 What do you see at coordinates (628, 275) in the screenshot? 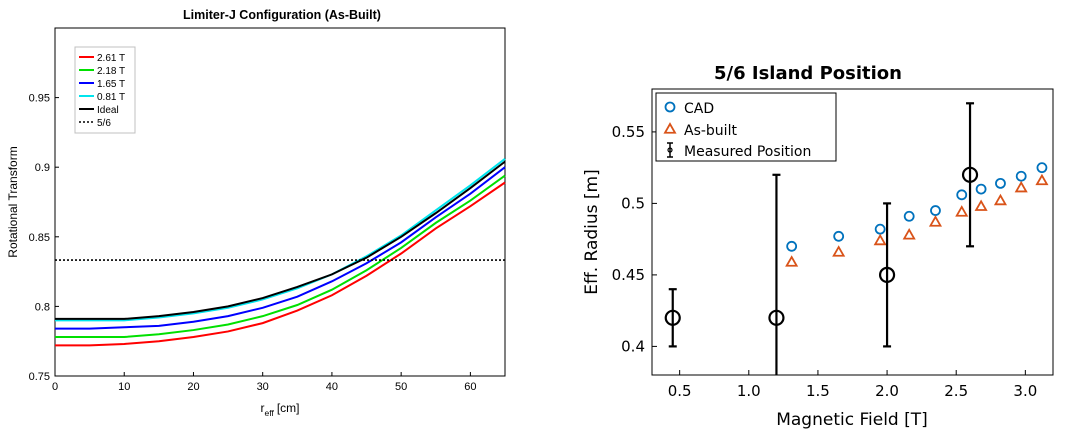
I see `right-ytick-label: 0.45` at bounding box center [628, 275].